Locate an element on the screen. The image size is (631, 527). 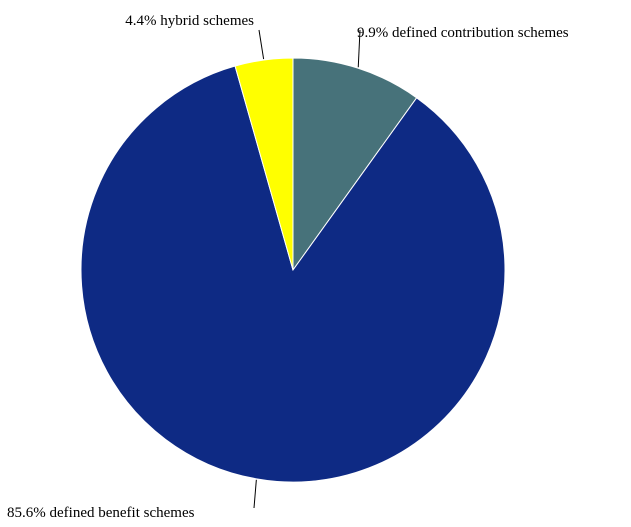
slice-label-defined-benefit: 85.6% defined benefit schemes is located at coordinates (101, 513).